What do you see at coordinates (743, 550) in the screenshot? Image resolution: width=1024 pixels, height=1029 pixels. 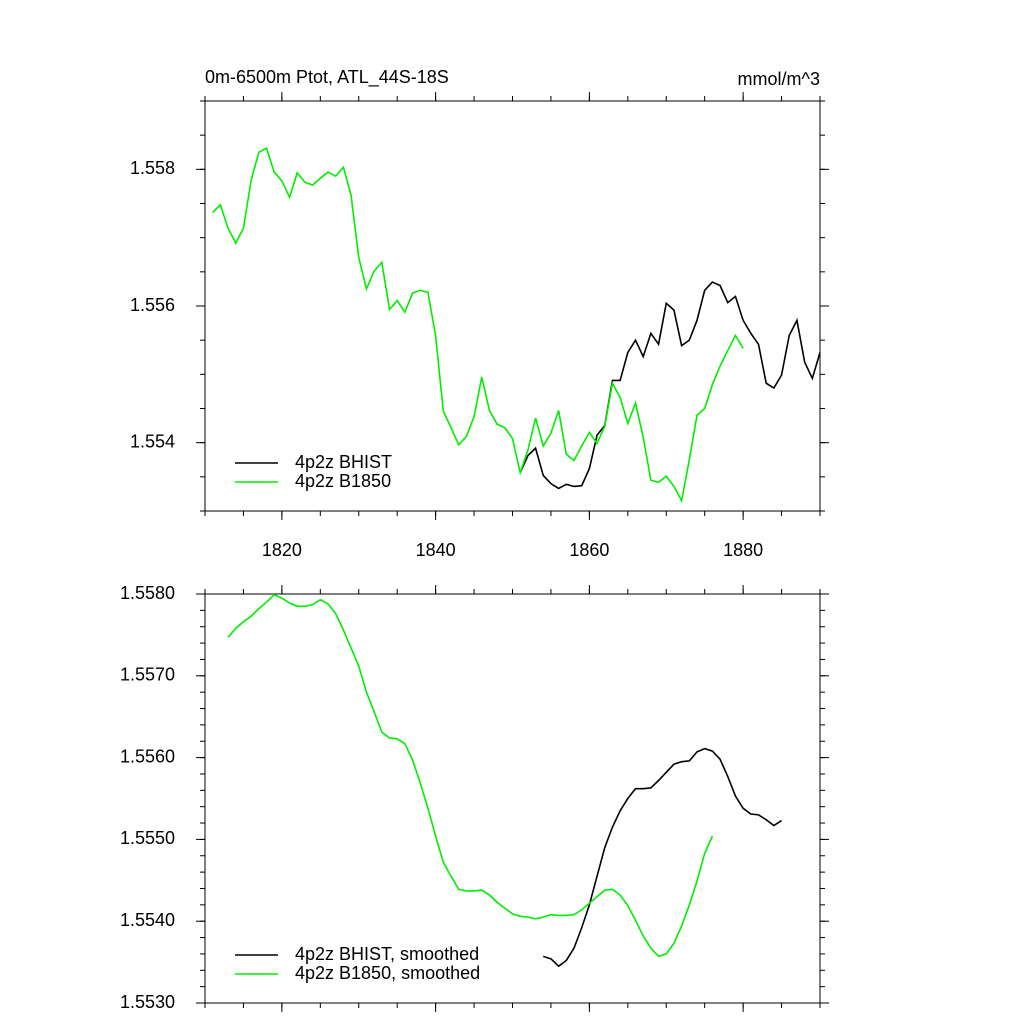 I see `x-tick-label: 1880` at bounding box center [743, 550].